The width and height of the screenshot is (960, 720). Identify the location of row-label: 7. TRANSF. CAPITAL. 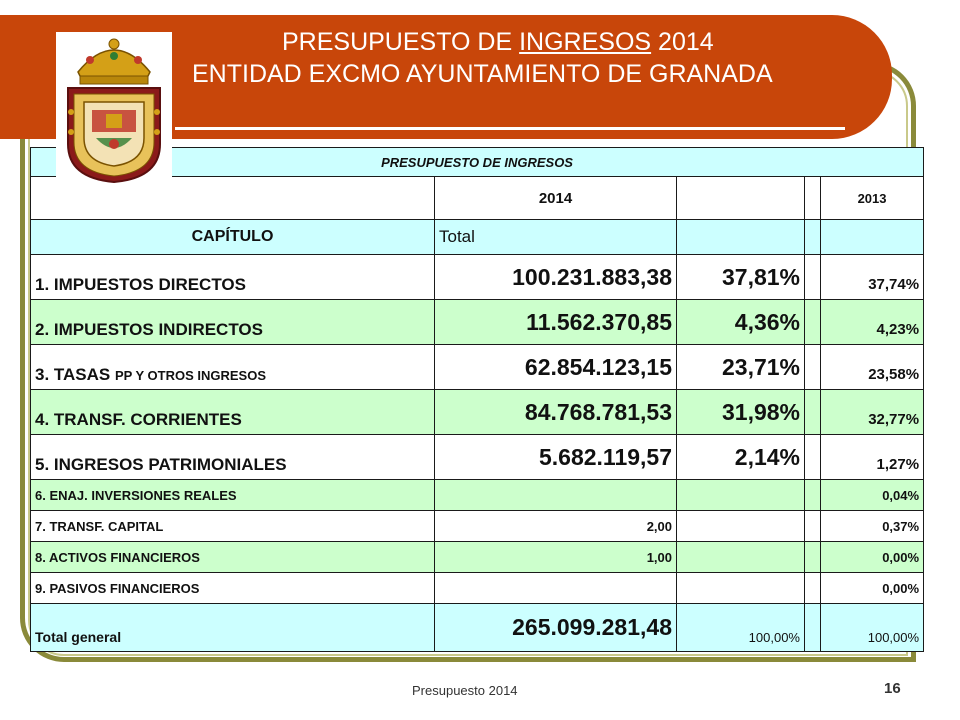
(232, 526).